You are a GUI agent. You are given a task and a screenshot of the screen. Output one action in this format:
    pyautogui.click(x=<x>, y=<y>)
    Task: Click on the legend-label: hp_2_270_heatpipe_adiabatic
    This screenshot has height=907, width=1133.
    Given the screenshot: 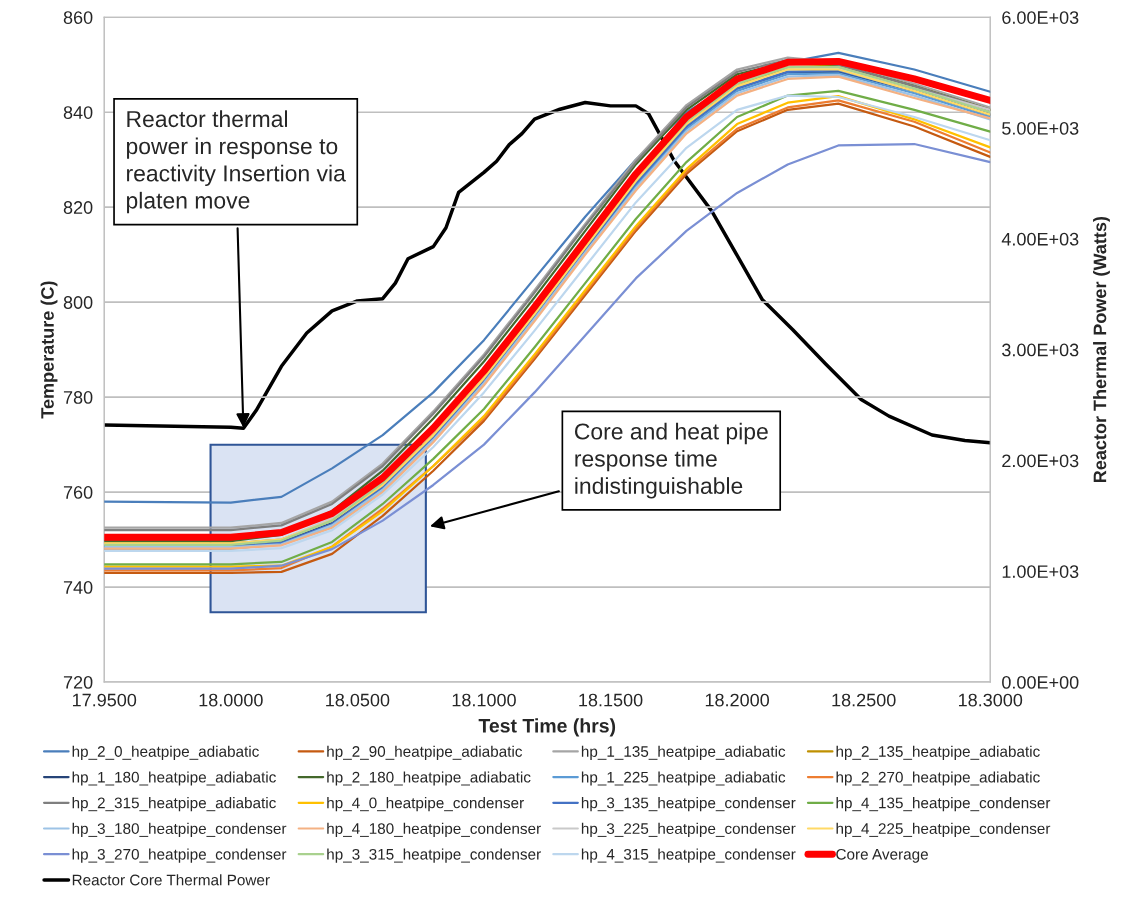 What is the action you would take?
    pyautogui.click(x=938, y=778)
    